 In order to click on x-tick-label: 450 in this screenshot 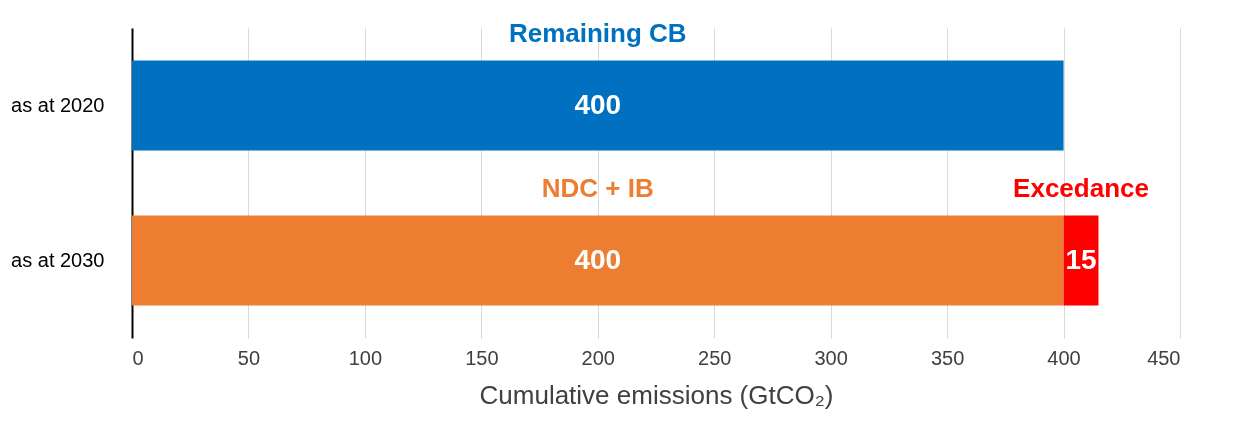, I will do `click(1164, 357)`.